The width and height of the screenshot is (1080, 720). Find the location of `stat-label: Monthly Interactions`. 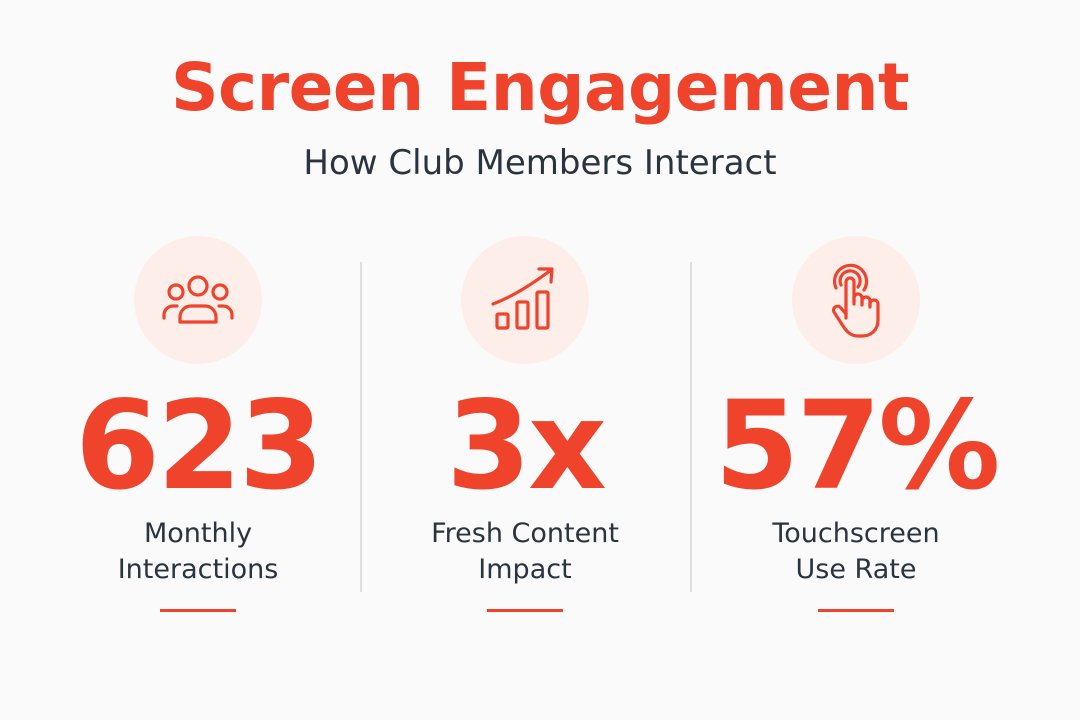

stat-label: Monthly Interactions is located at coordinates (198, 552).